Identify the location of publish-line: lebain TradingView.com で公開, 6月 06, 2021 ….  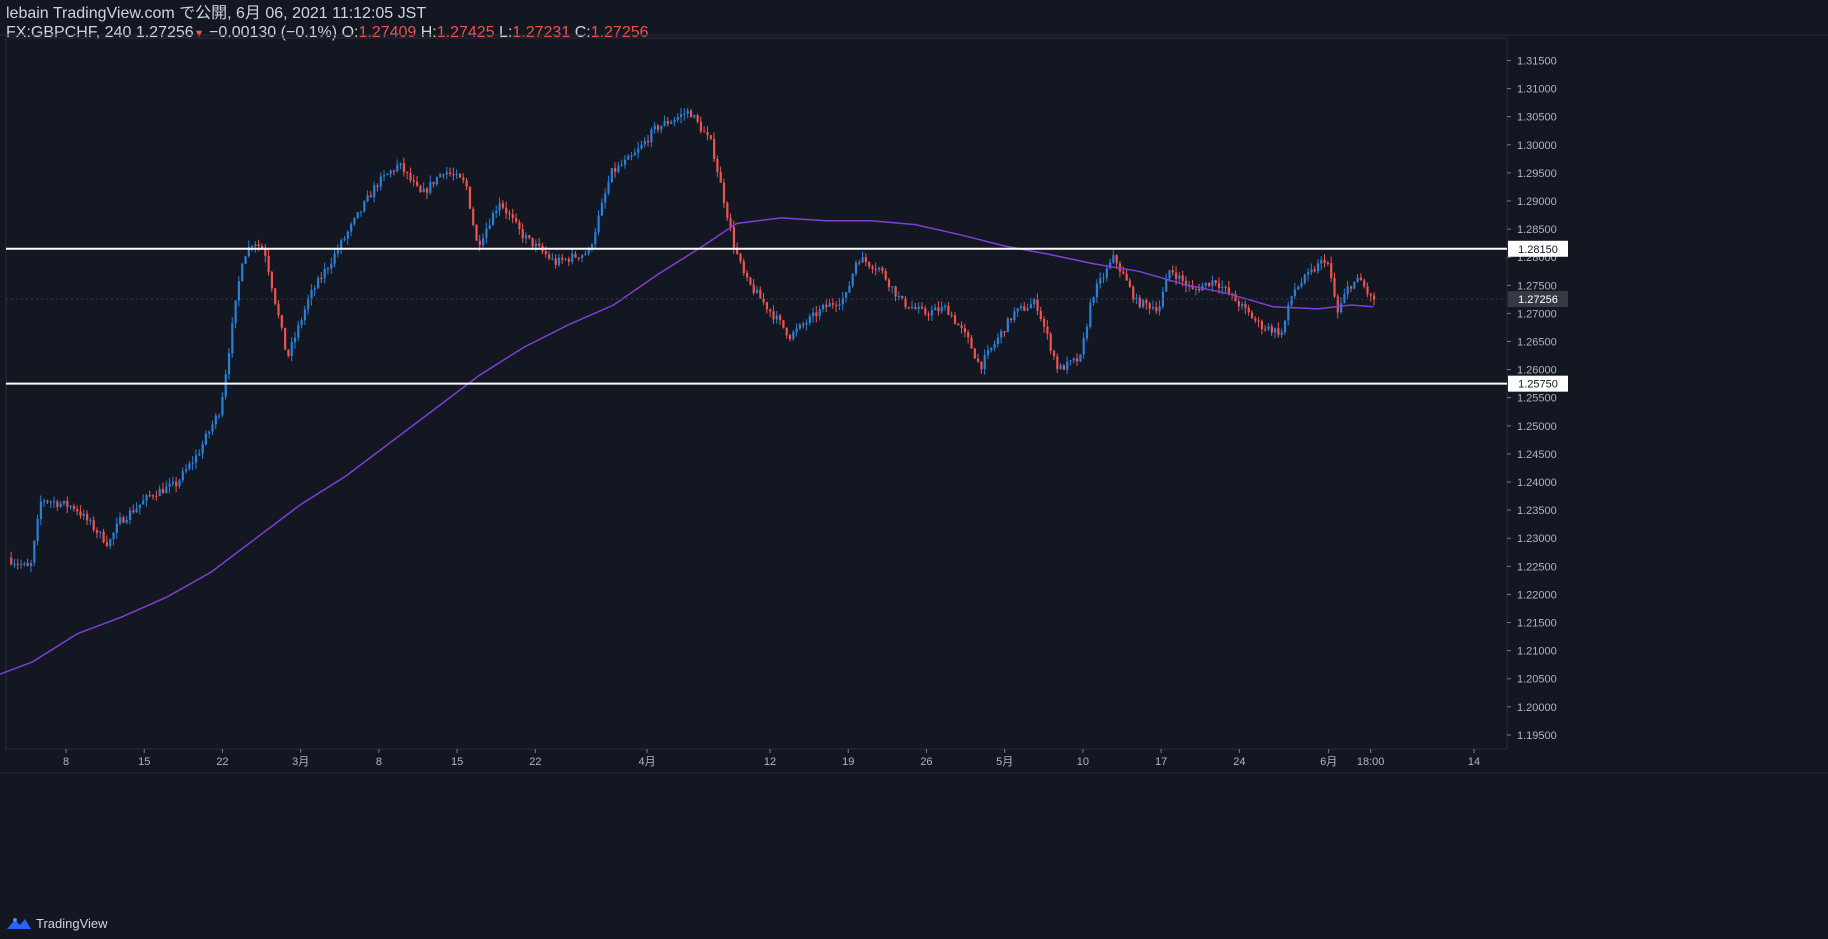
(216, 13).